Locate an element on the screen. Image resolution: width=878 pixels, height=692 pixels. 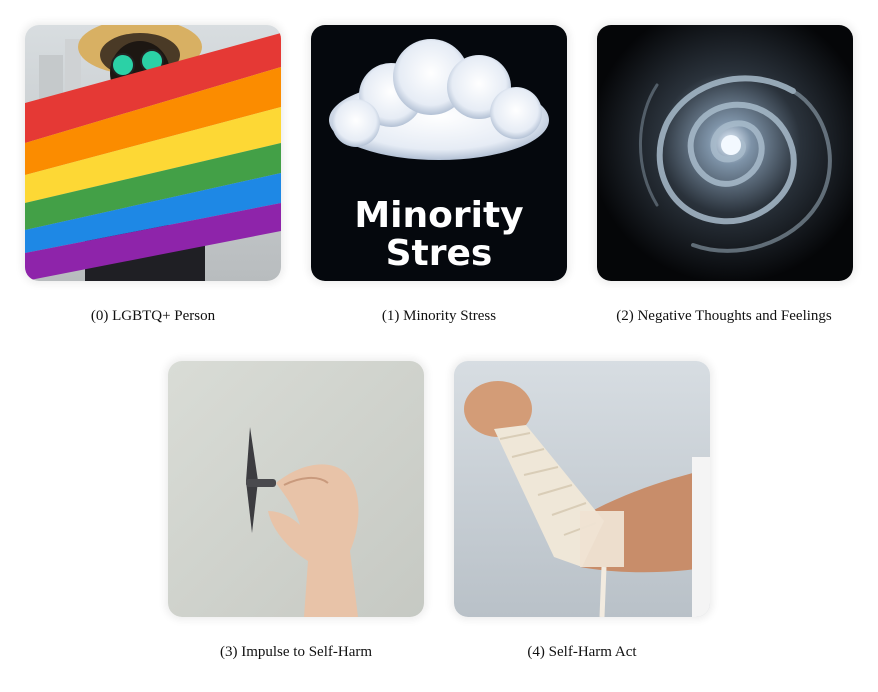
hand-with-blade-icon is located at coordinates (296, 489).